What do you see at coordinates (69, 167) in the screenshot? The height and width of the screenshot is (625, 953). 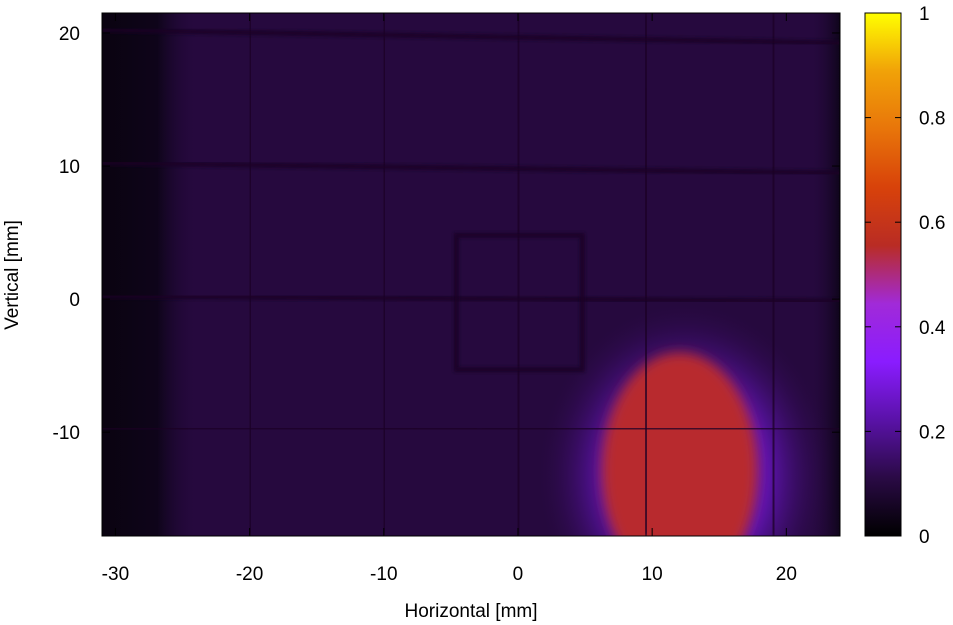 I see `y-tick-label: 10` at bounding box center [69, 167].